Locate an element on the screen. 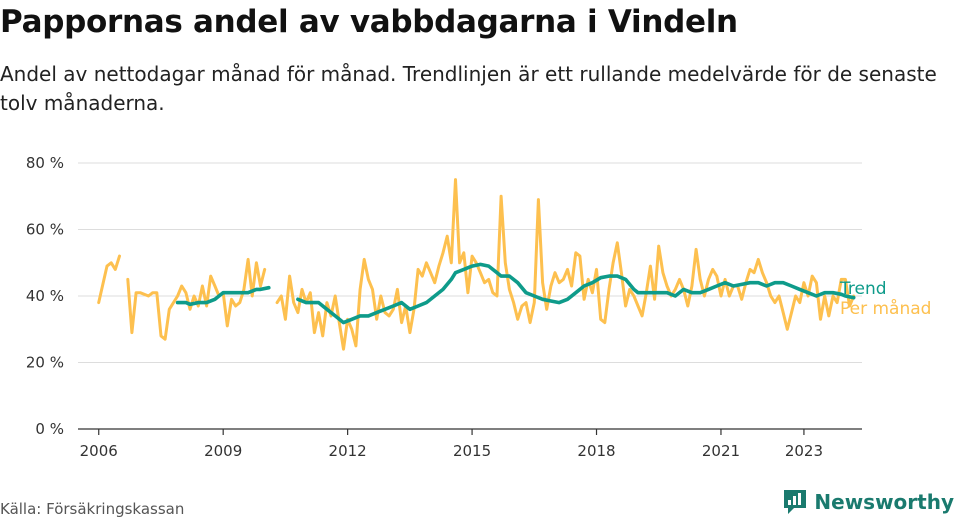  y-tick-label: 20 % is located at coordinates (45, 363).